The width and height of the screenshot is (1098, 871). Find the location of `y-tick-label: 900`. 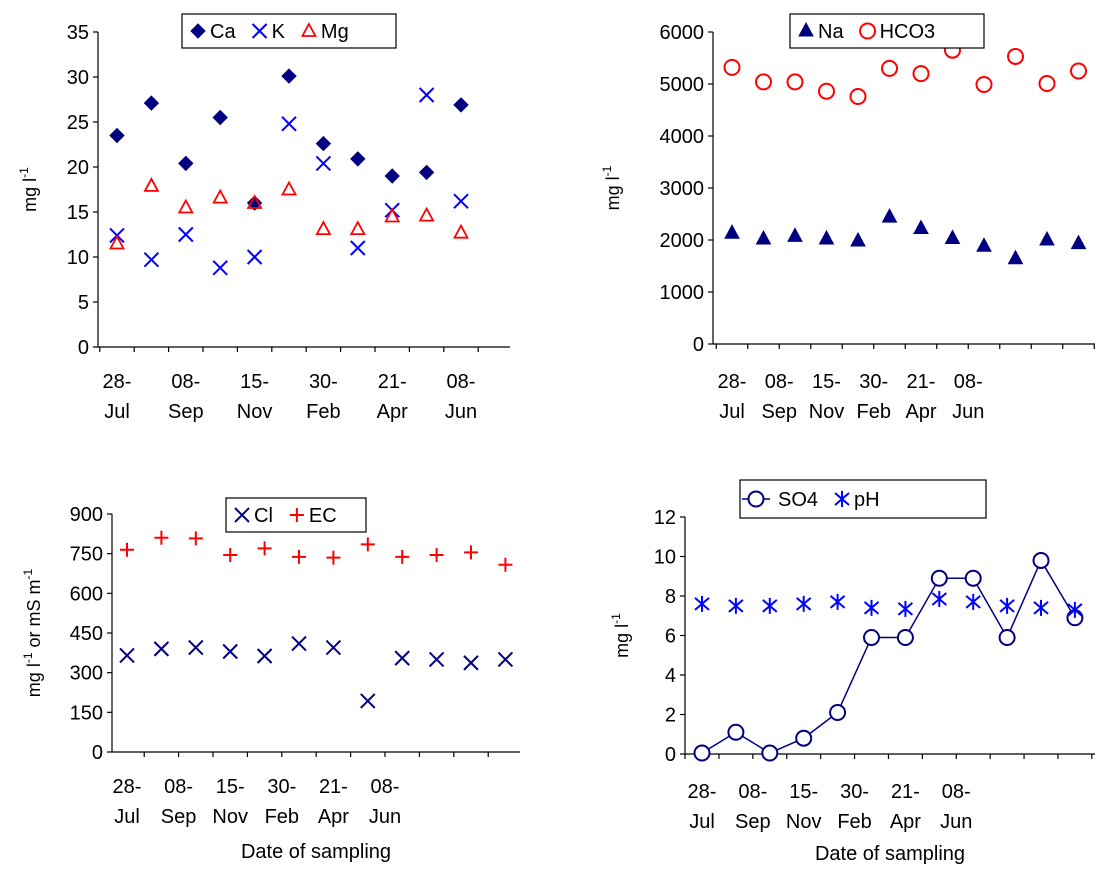

y-tick-label: 900 is located at coordinates (86, 515).